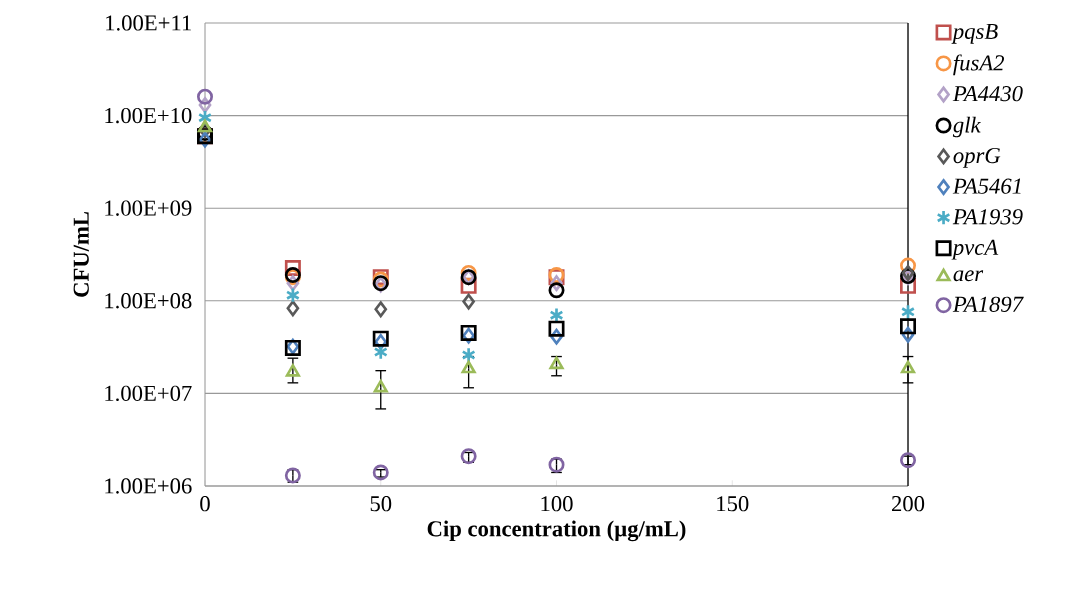 The height and width of the screenshot is (593, 1084). Describe the element at coordinates (987, 217) in the screenshot. I see `legend-label: PA1939` at that location.